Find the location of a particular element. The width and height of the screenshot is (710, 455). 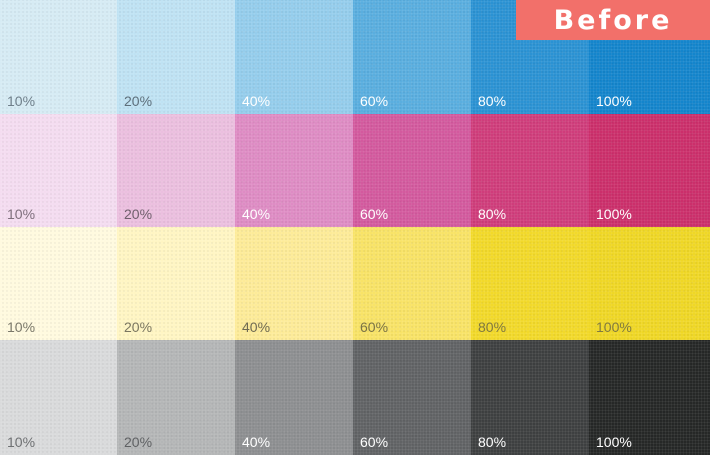

swatch-yellow-20: 20% is located at coordinates (176, 283).